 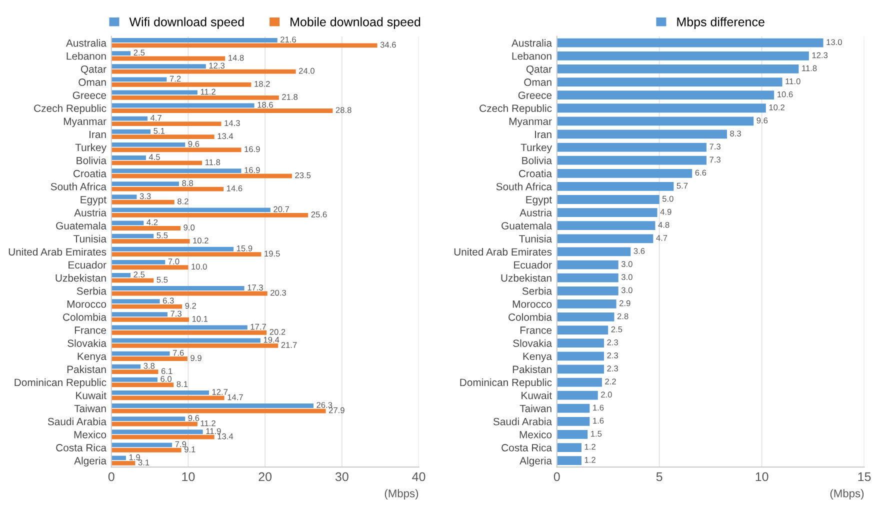 I want to click on y-tick-label: United Arab Emirates, so click(x=503, y=252).